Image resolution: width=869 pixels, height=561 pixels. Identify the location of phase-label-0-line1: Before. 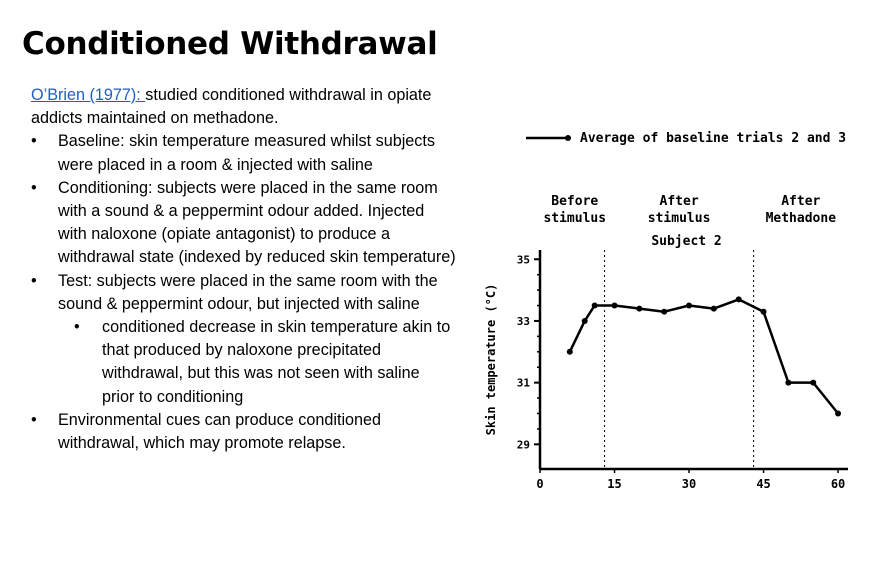
(574, 201).